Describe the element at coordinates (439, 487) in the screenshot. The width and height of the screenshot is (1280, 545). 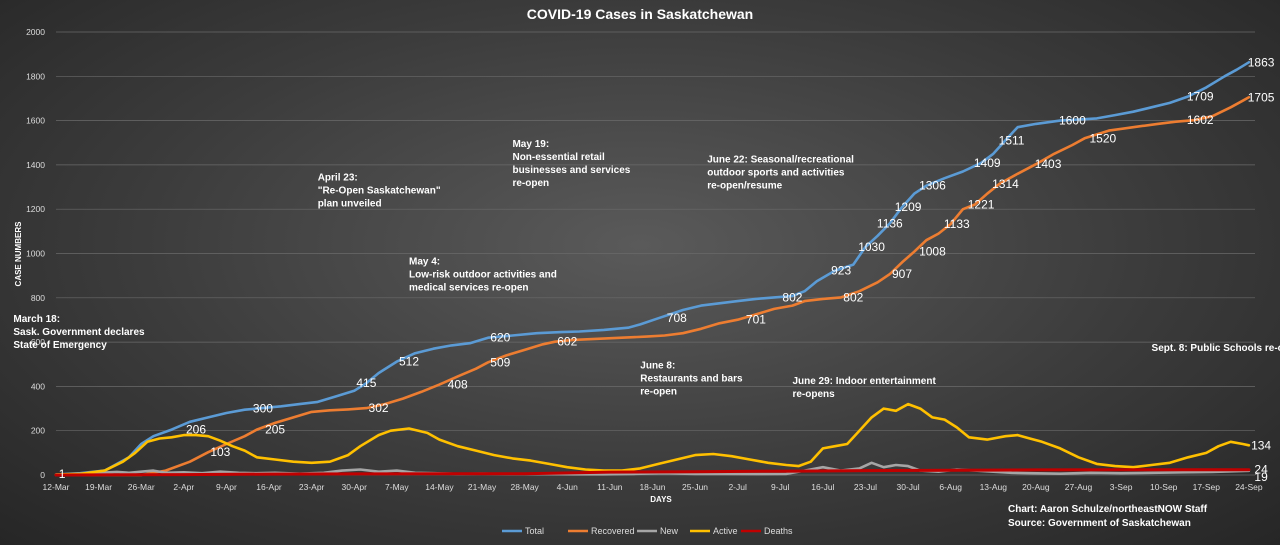
I see `x-tick-label: 14-May` at that location.